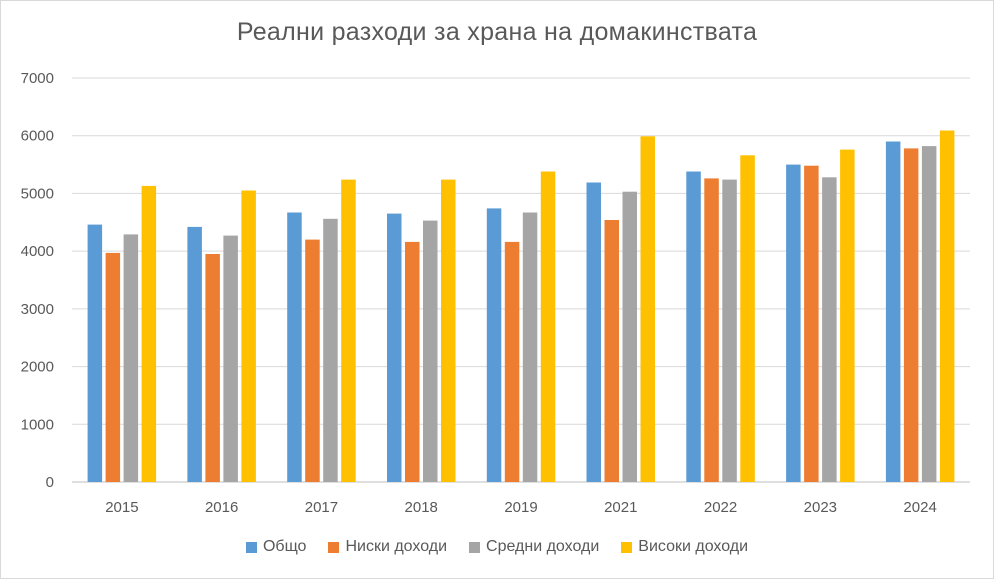 The height and width of the screenshot is (579, 994). What do you see at coordinates (497, 32) in the screenshot?
I see `chart-title: Реални разходи за храна на домакинствата` at bounding box center [497, 32].